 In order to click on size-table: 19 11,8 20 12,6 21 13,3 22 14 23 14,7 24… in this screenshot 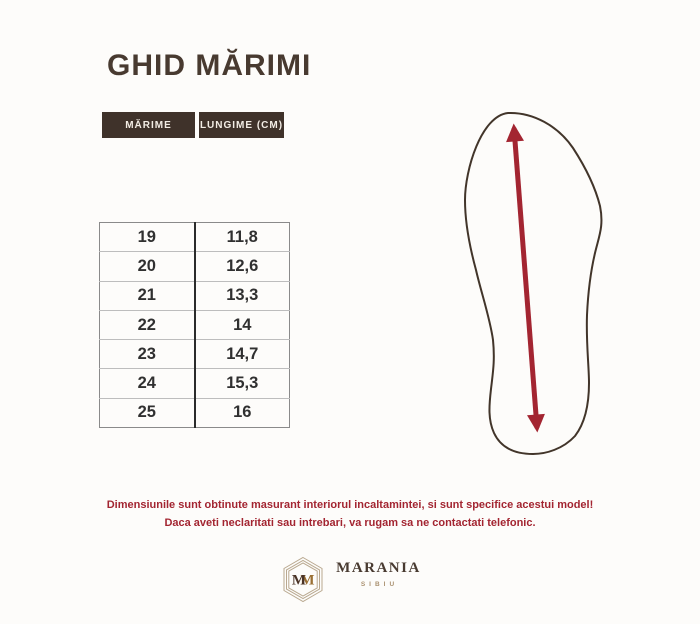, I will do `click(194, 325)`.